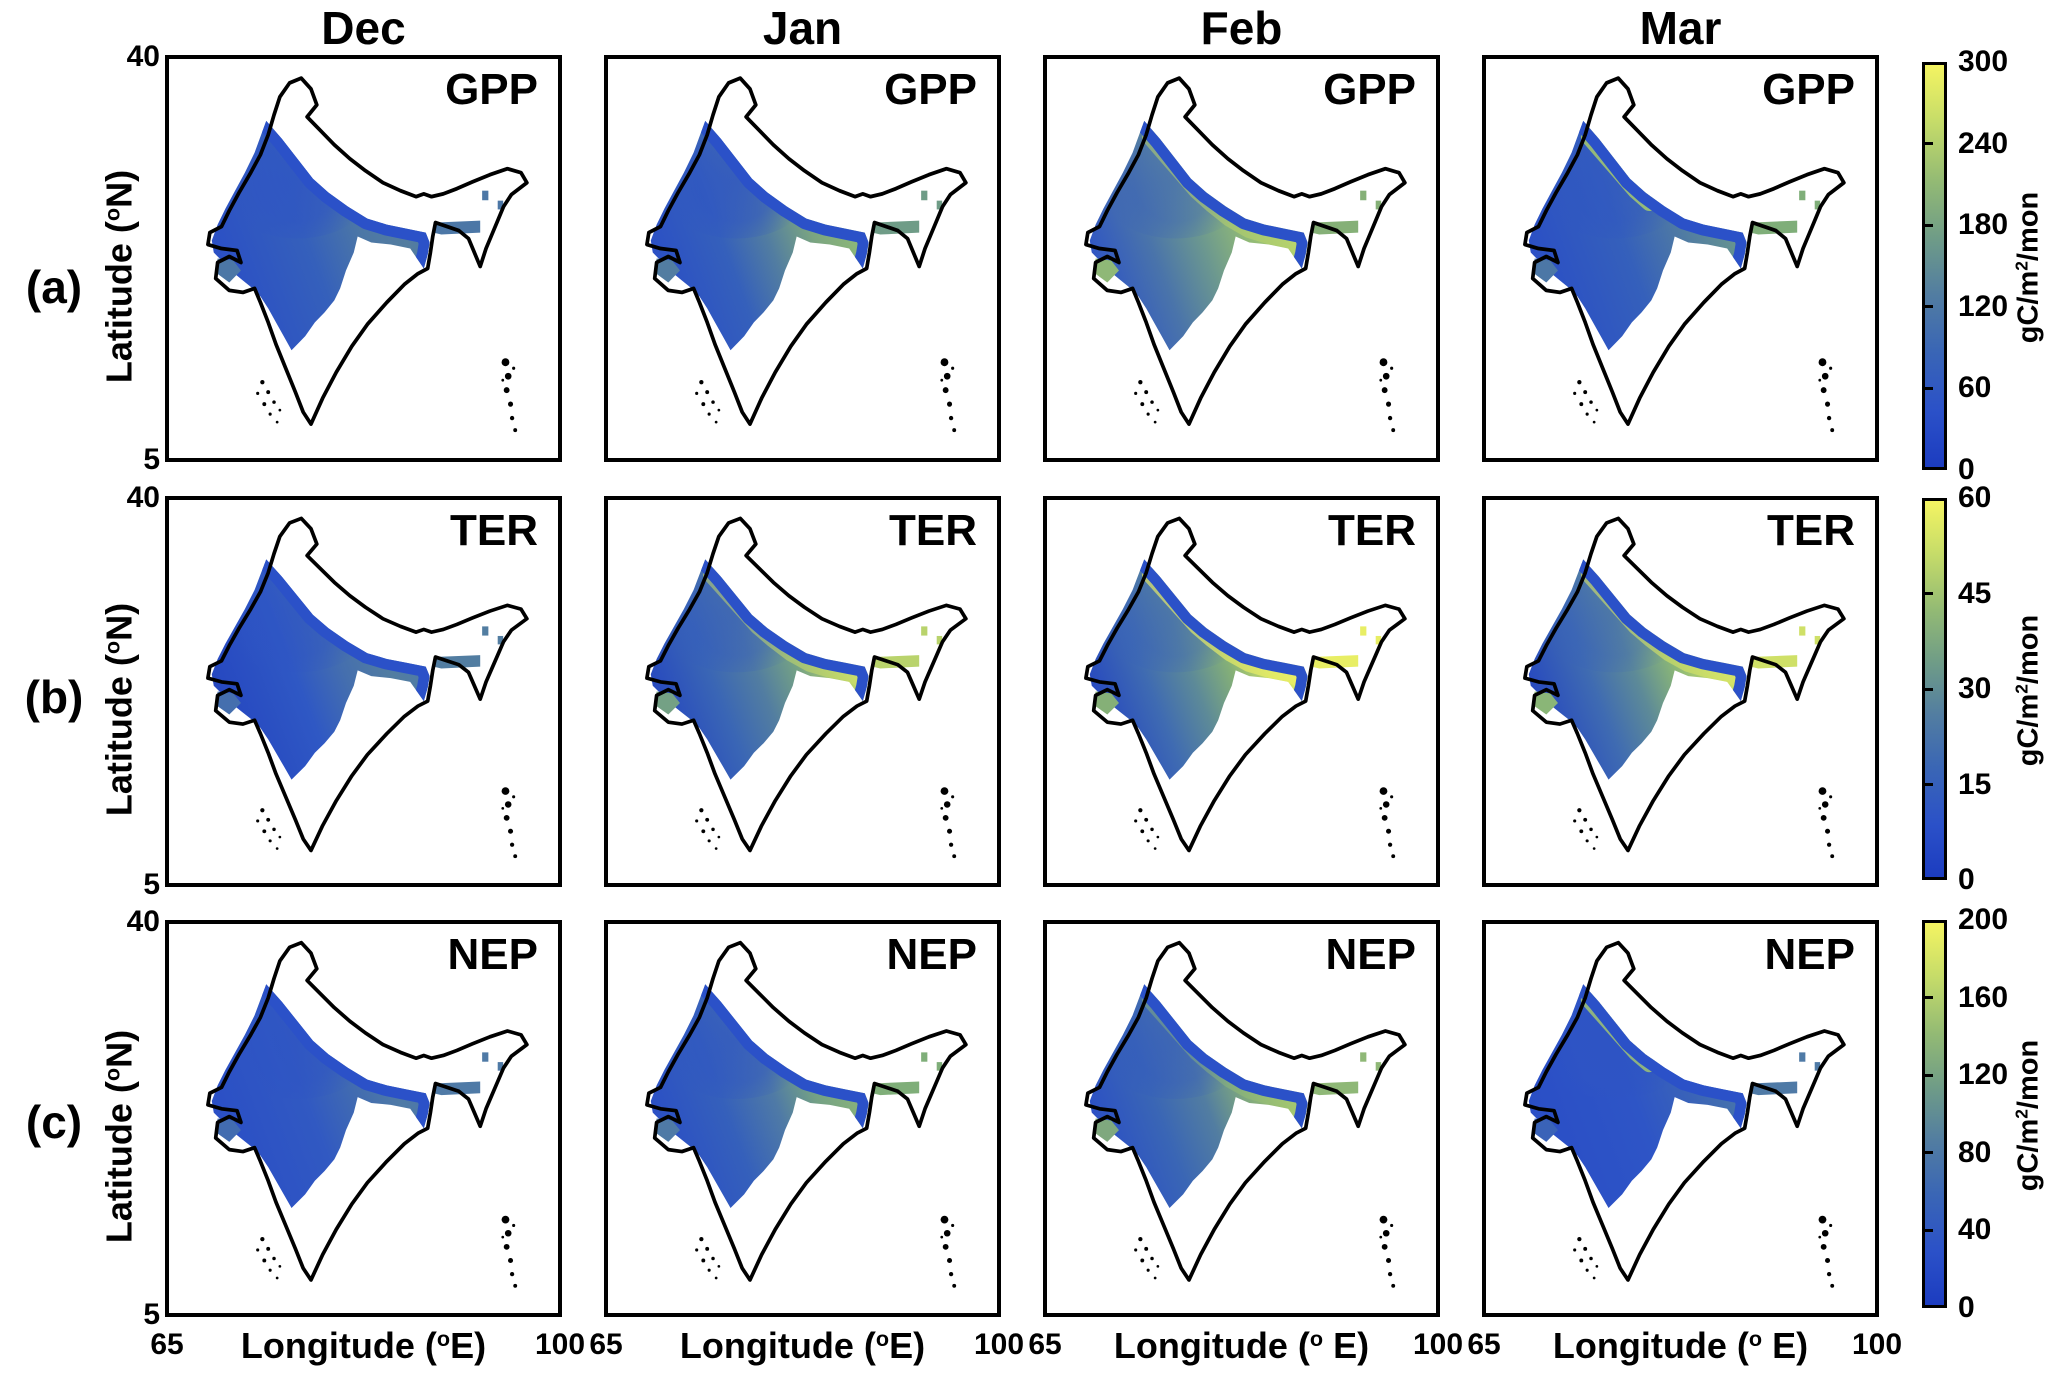 The image size is (2067, 1382). I want to click on map-panel-nep-dec: NEP, so click(363, 1118).